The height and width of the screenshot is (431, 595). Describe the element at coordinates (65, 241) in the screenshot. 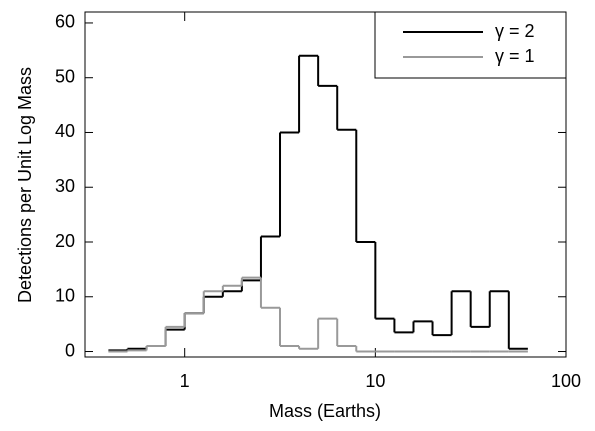

I see `y-tick-label: 20` at that location.